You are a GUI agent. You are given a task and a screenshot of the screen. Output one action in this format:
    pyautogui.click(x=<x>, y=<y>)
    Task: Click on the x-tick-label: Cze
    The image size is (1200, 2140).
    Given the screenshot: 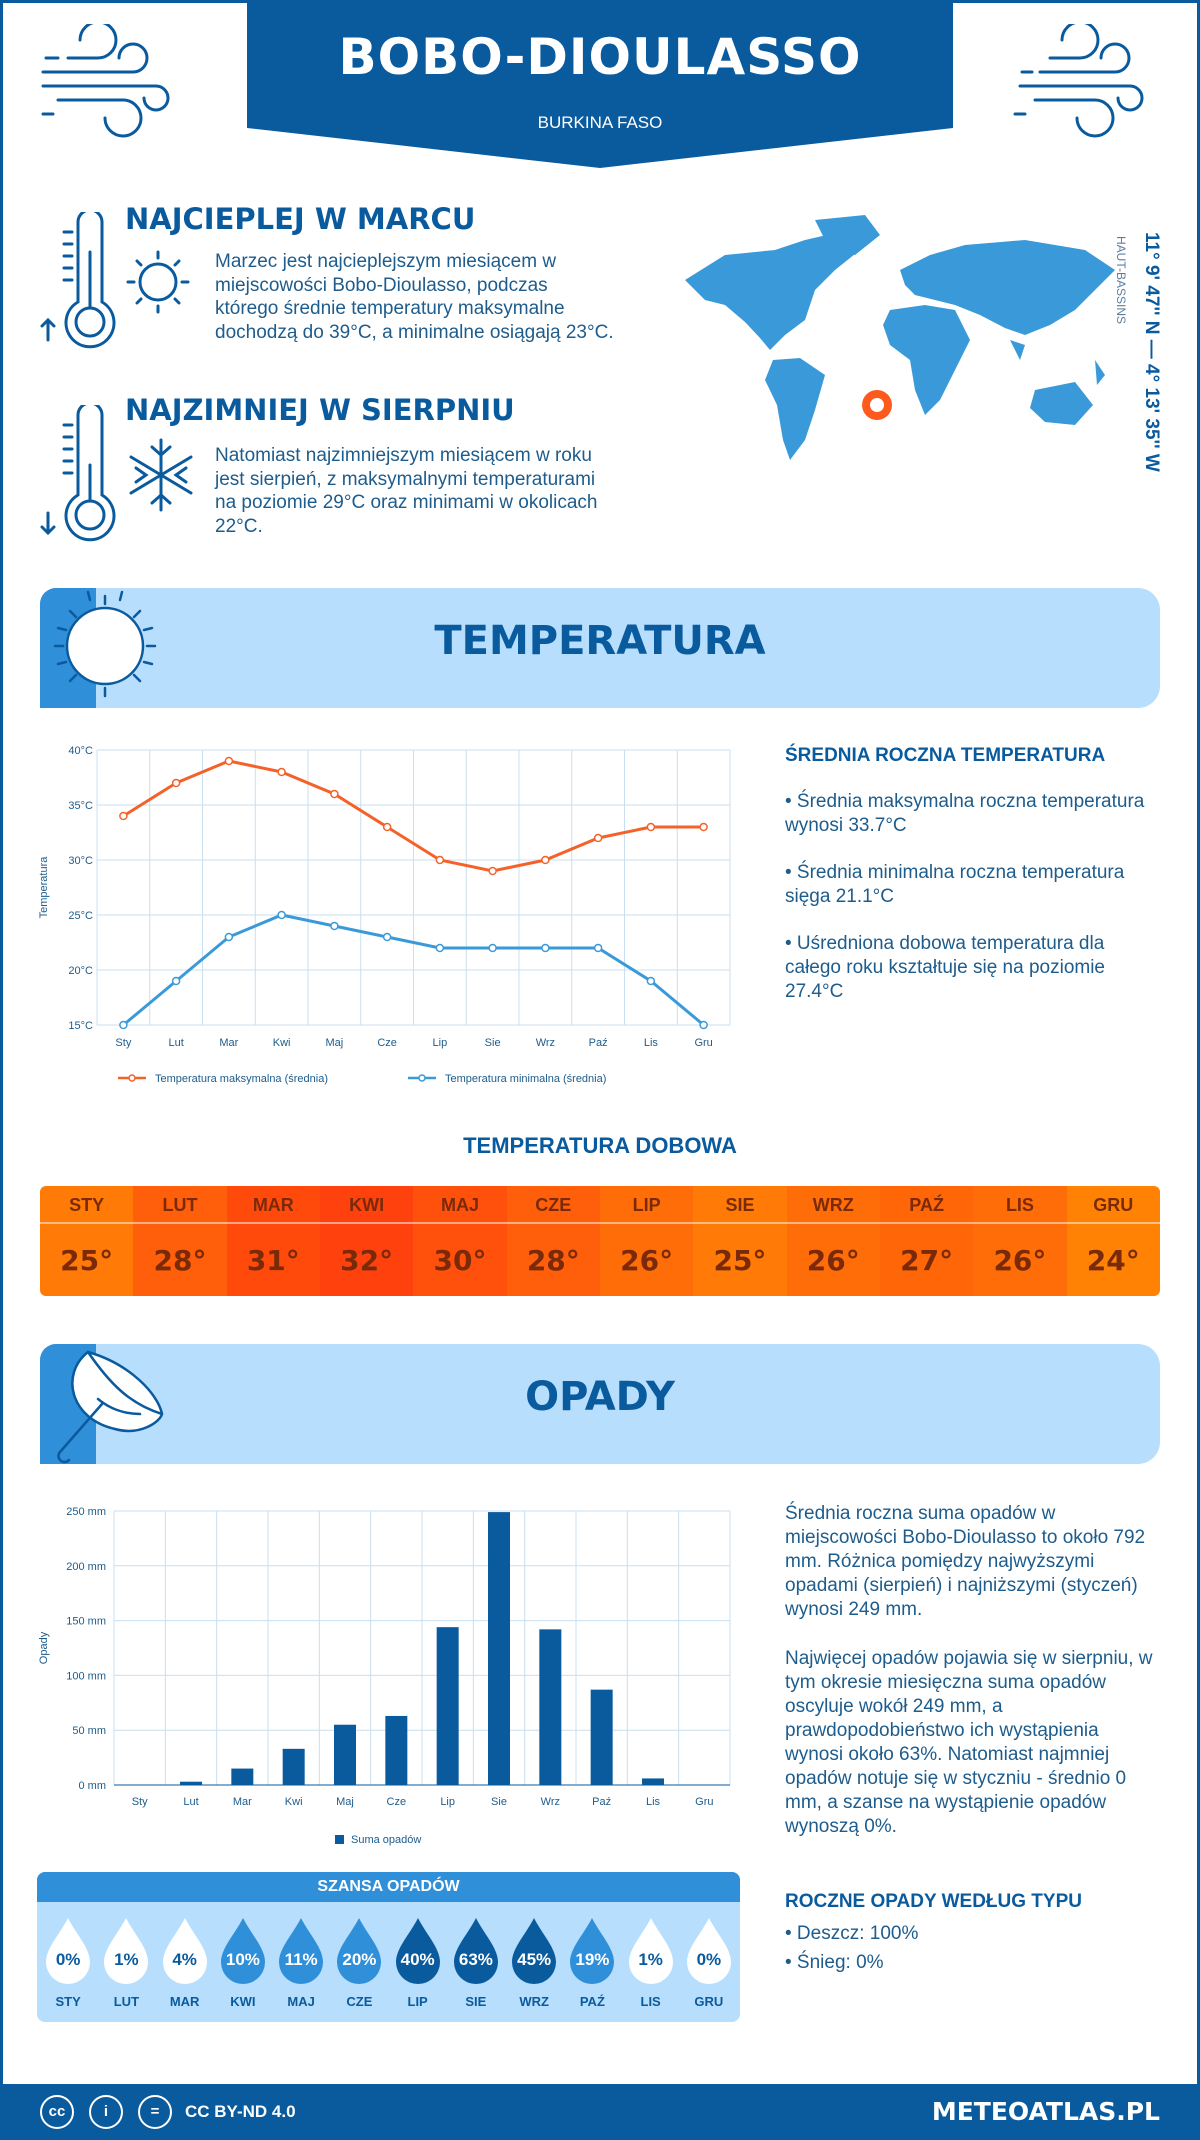 What is the action you would take?
    pyautogui.click(x=387, y=1043)
    